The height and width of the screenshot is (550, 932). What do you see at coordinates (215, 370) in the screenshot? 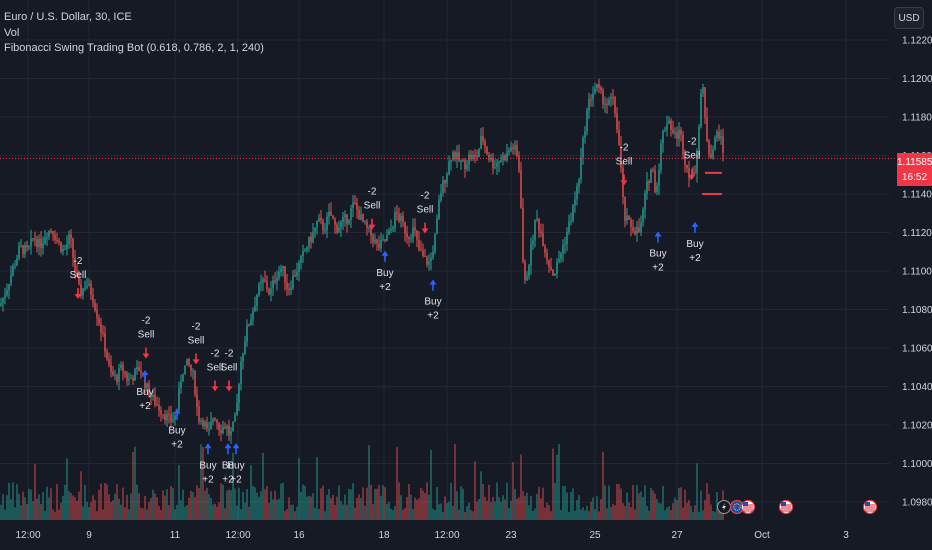
I see `sell-signal: -2 Sell` at bounding box center [215, 370].